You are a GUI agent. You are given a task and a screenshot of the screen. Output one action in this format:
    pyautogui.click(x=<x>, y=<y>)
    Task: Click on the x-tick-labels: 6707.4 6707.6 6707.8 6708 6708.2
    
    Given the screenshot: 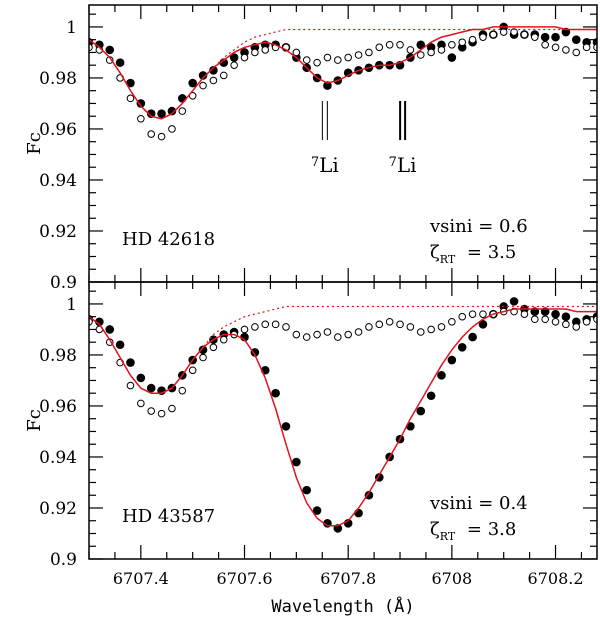 What is the action you would take?
    pyautogui.click(x=348, y=578)
    